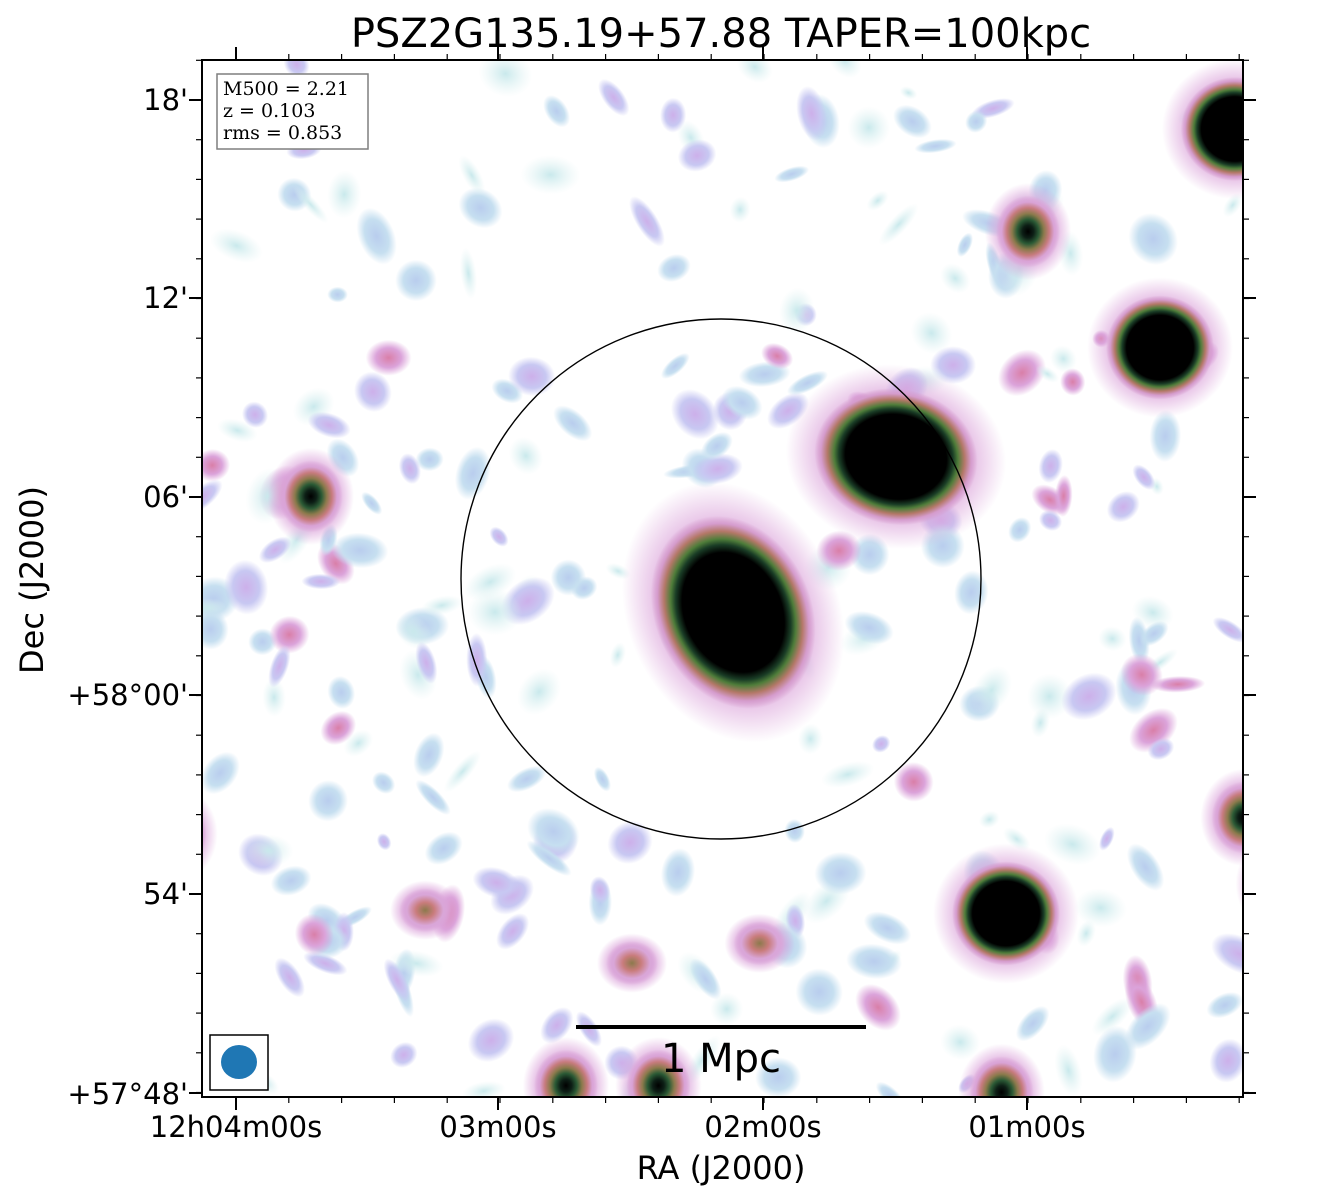  Describe the element at coordinates (721, 1053) in the screenshot. I see `scale-bar: 1 Mpc` at that location.